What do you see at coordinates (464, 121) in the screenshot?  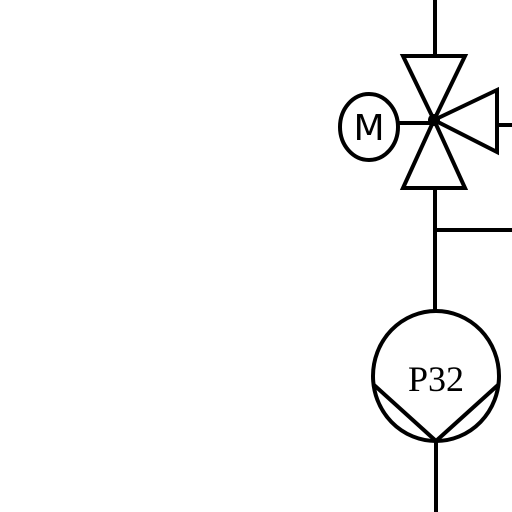 I see `valve-side-triangle` at bounding box center [464, 121].